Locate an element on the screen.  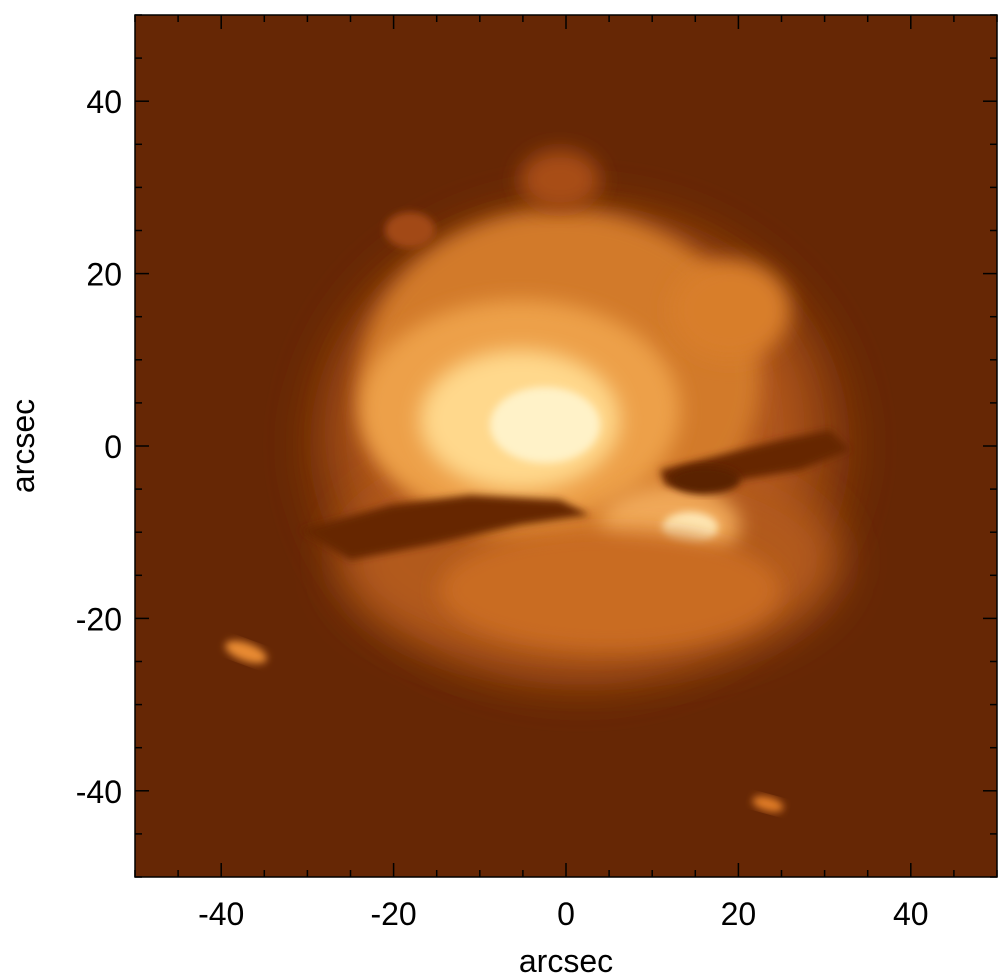
x-tick-label: 0 is located at coordinates (566, 914).